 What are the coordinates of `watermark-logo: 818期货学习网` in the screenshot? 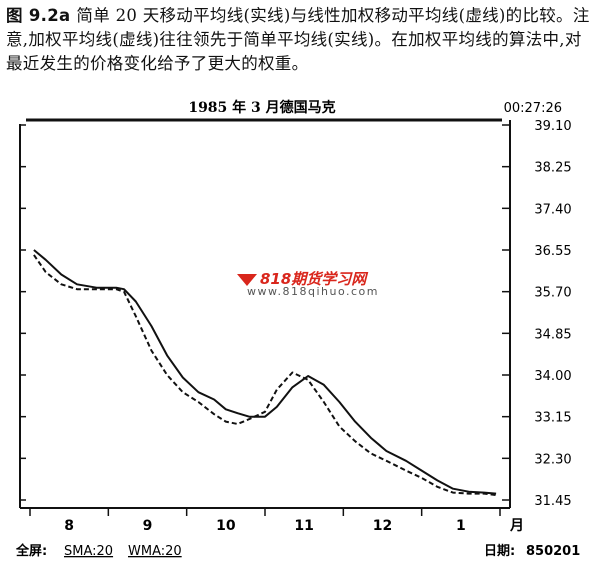 It's located at (301, 278).